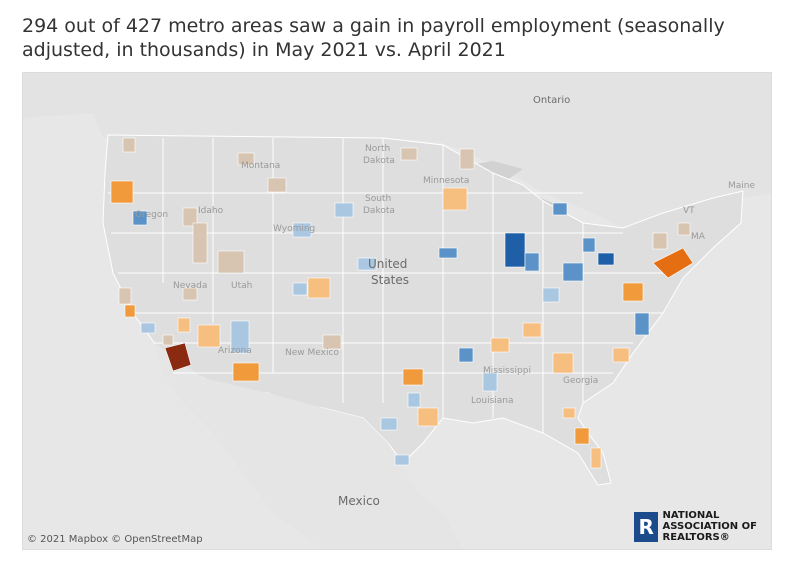 The image size is (800, 576). I want to click on label-minnesota: Minnesota, so click(446, 181).